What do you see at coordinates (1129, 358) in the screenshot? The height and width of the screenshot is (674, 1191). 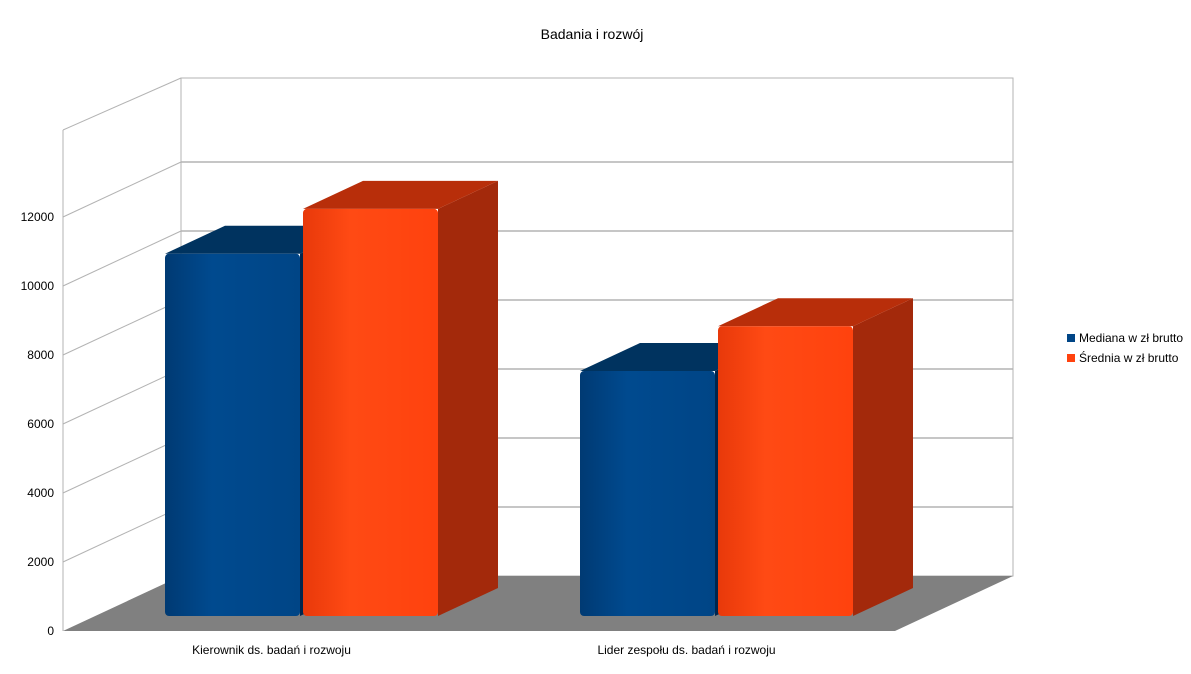 I see `legend-label: Średnia w zł brutto` at bounding box center [1129, 358].